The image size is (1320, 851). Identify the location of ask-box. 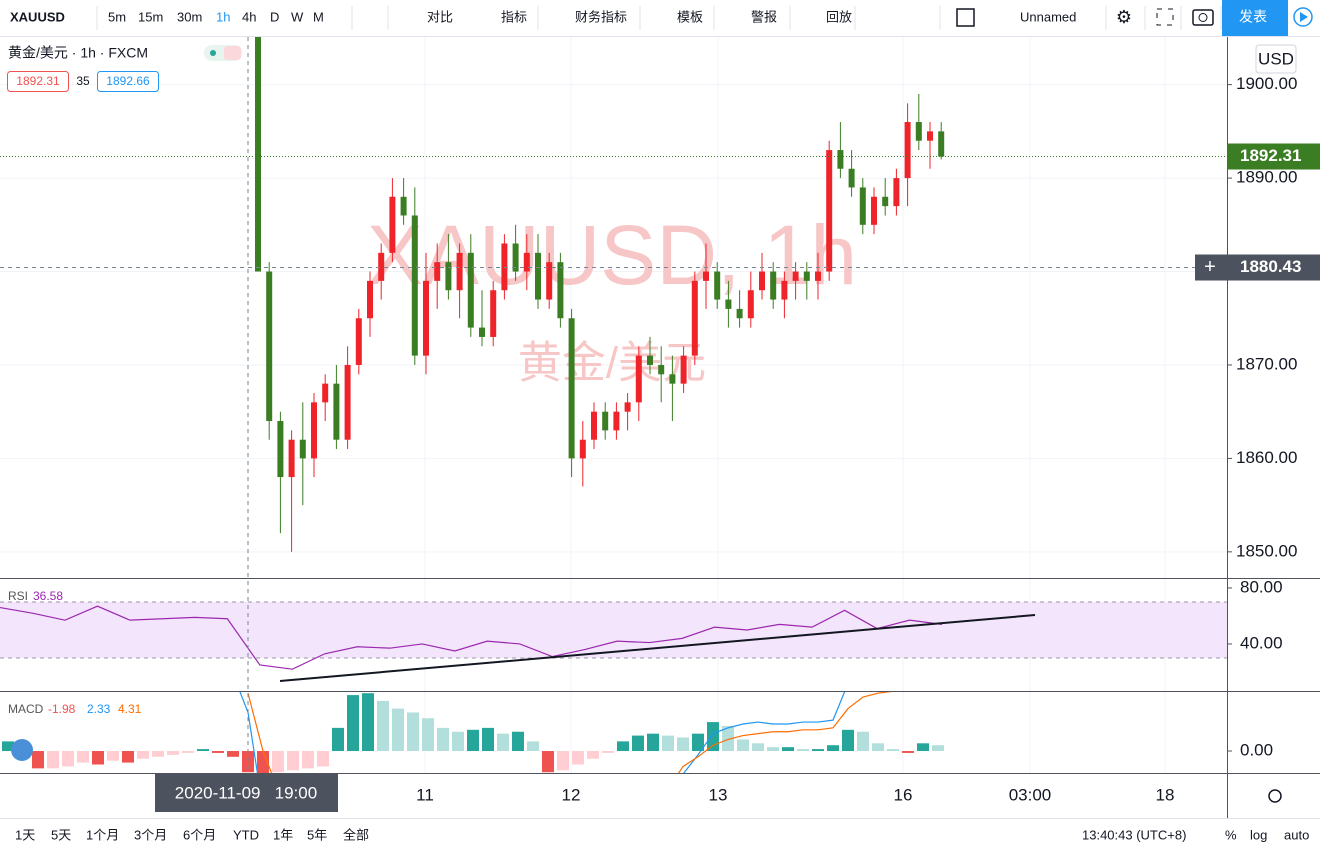
(128, 81).